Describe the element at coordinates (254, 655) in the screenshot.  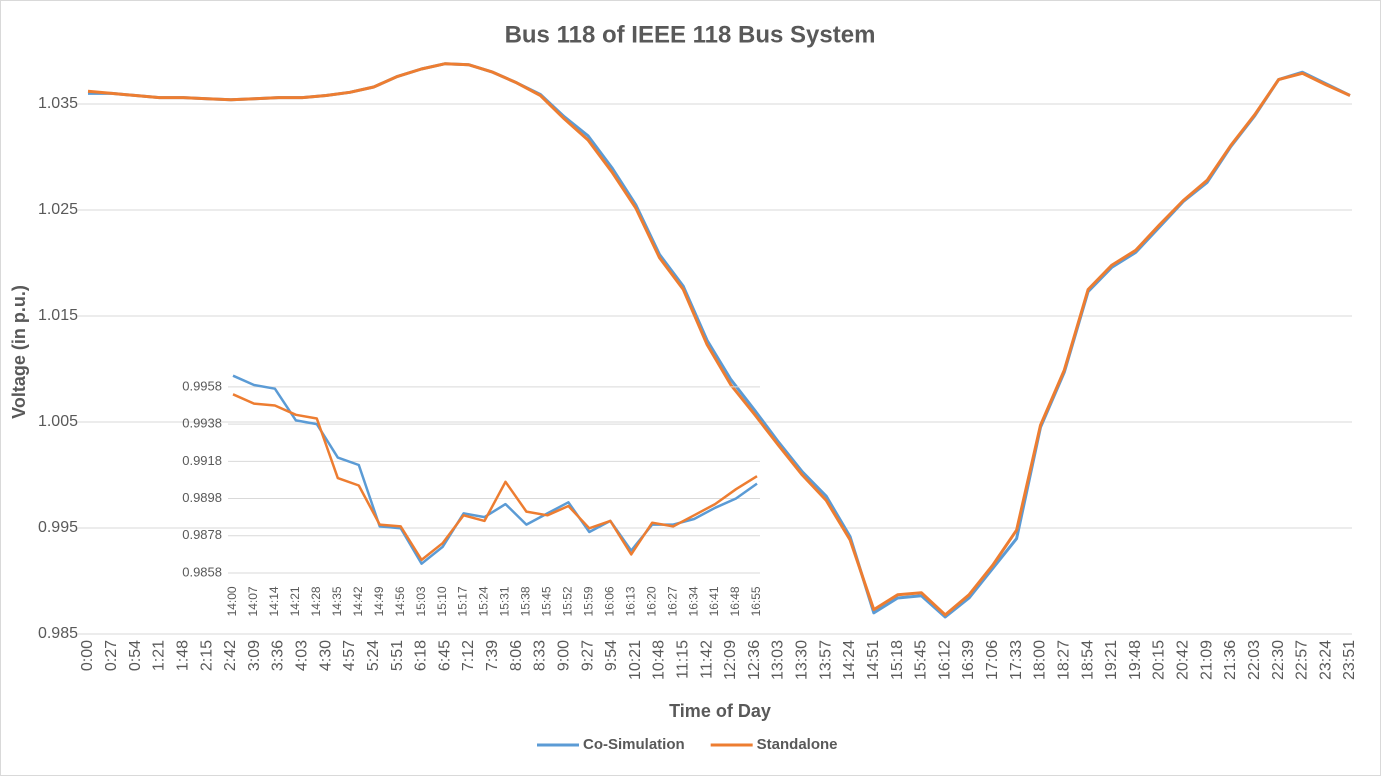
I see `x-tick-label: 3:09` at that location.